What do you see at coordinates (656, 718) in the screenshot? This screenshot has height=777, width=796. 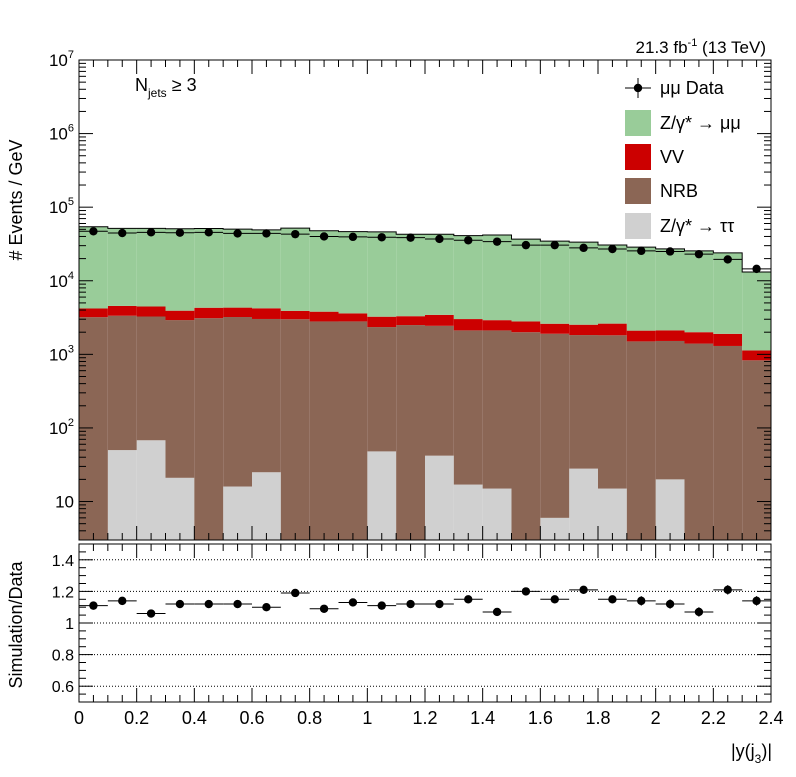 I see `x-tick-label-10: 2` at bounding box center [656, 718].